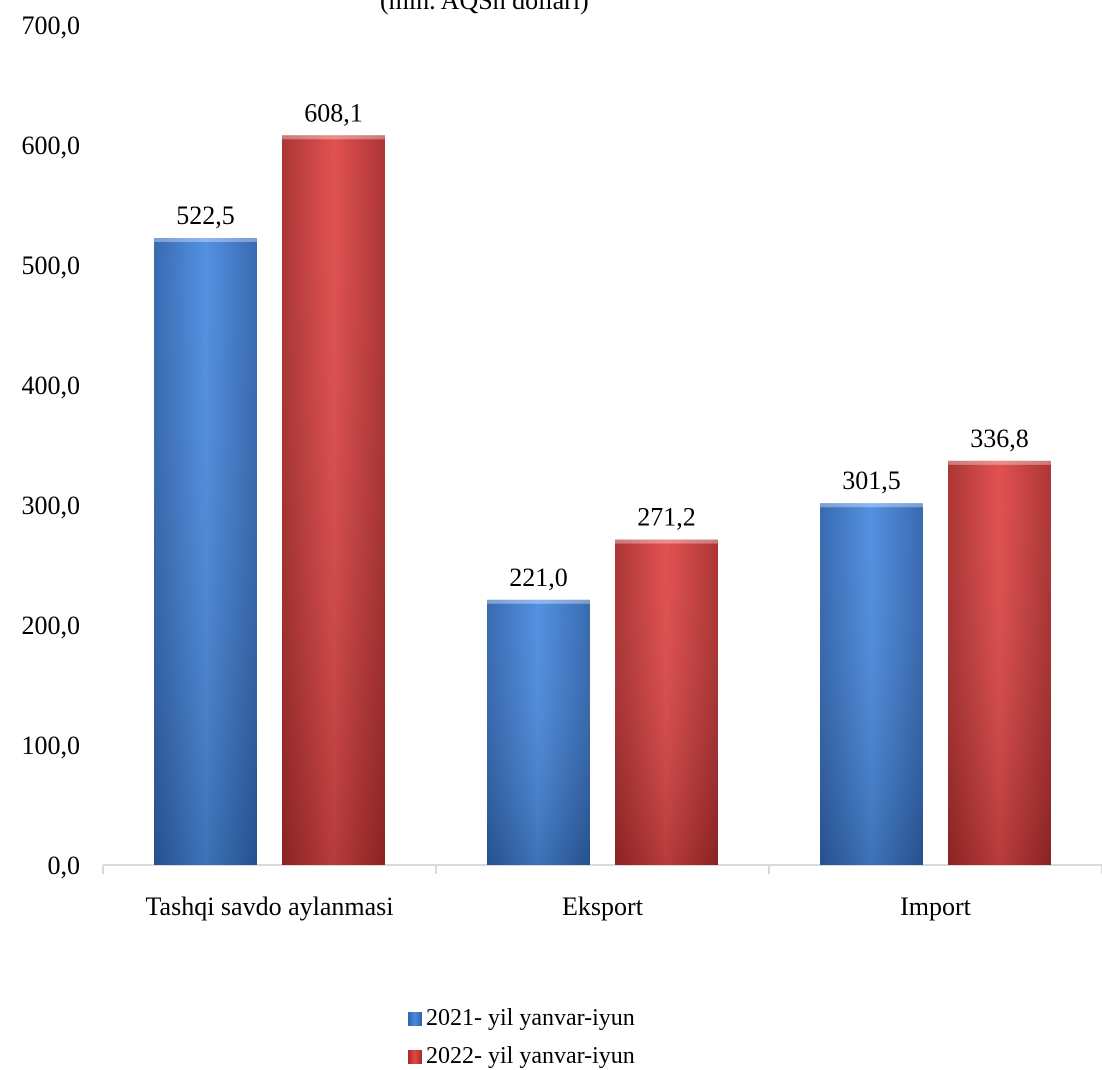 Image resolution: width=1102 pixels, height=1070 pixels. Describe the element at coordinates (999, 438) in the screenshot. I see `data-label: 336,8` at that location.